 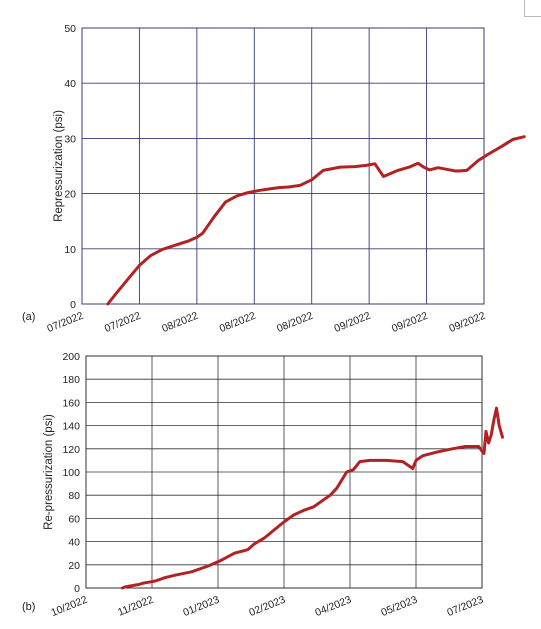 I want to click on y-tick-label: 60, so click(x=74, y=519).